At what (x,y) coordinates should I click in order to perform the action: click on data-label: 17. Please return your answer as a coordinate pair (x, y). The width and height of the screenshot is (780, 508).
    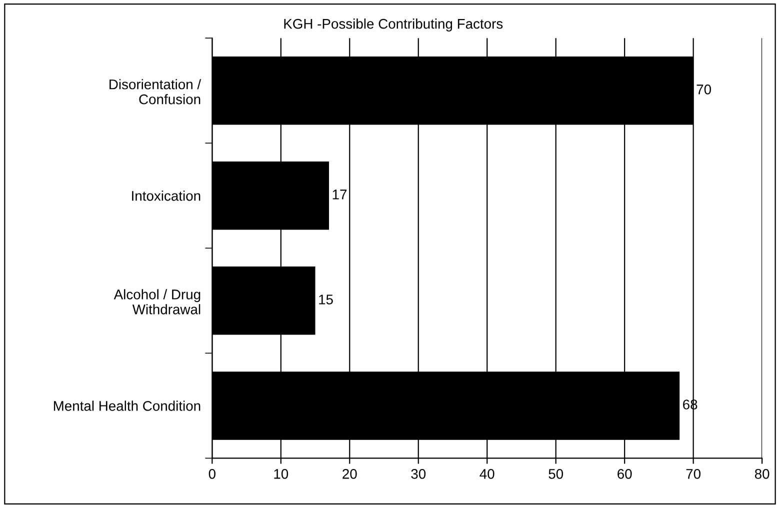
    Looking at the image, I should click on (339, 195).